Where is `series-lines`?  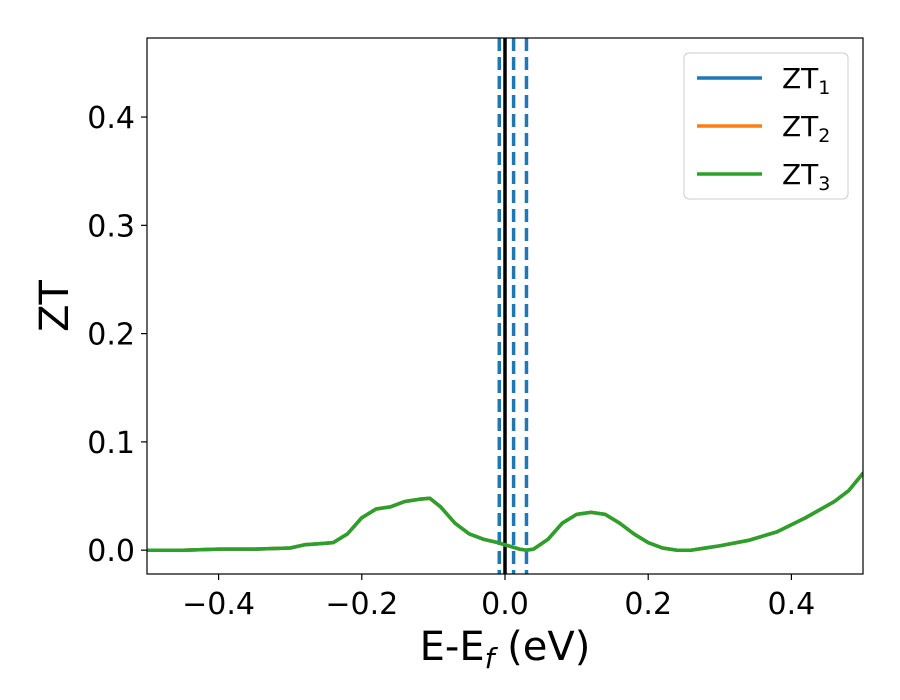 series-lines is located at coordinates (505, 511).